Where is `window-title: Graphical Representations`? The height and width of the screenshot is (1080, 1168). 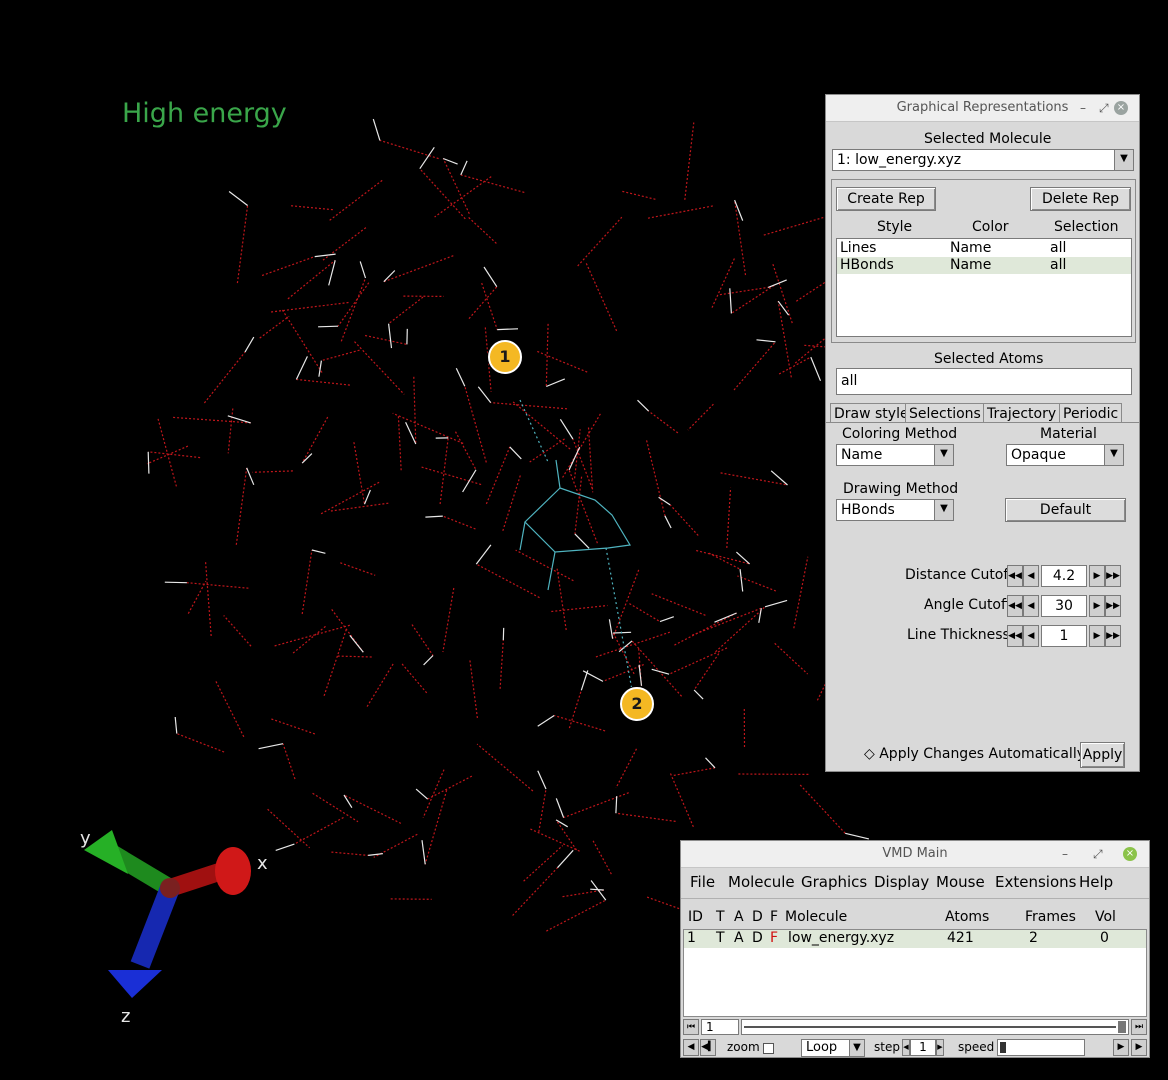
window-title: Graphical Representations is located at coordinates (983, 107).